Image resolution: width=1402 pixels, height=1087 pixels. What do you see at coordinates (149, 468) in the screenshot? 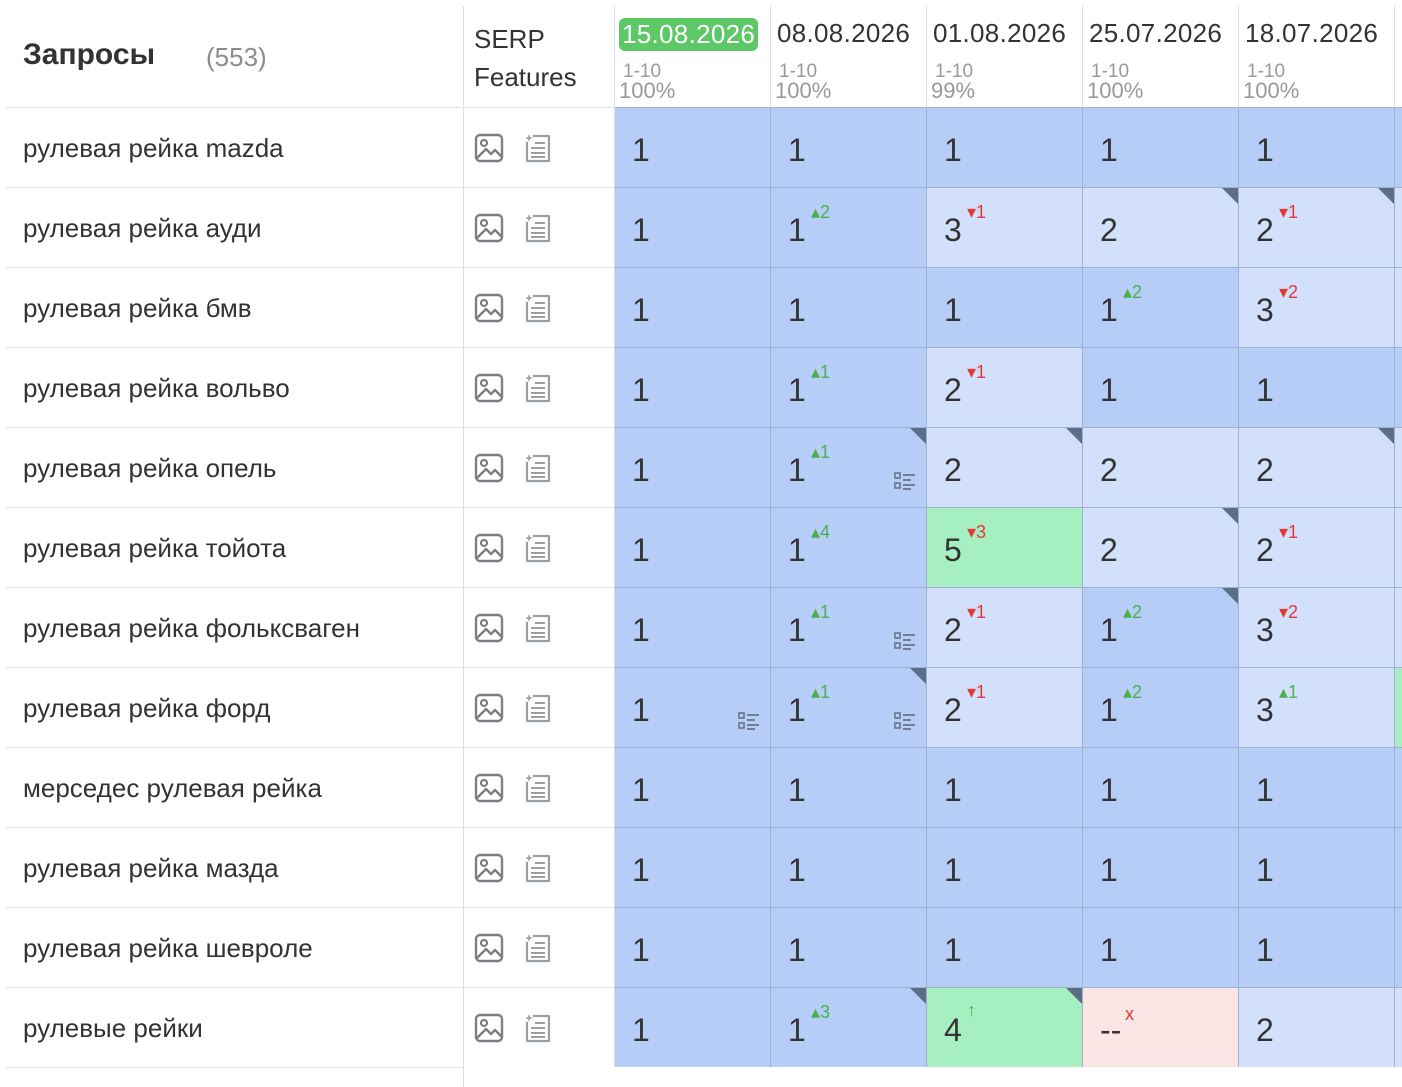
I see `query-text: рулевая рейка опель` at bounding box center [149, 468].